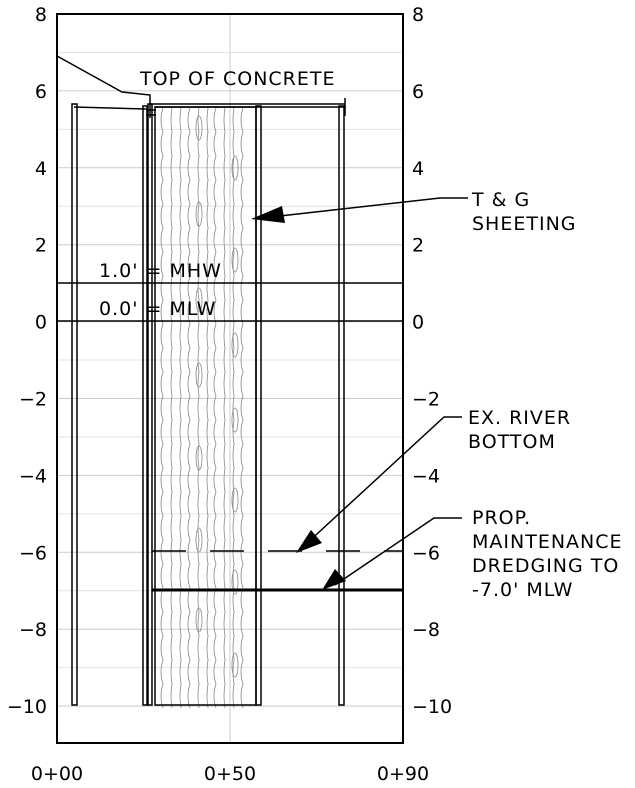 The height and width of the screenshot is (788, 635). Describe the element at coordinates (57, 774) in the screenshot. I see `x-tick-label: 0+00` at that location.